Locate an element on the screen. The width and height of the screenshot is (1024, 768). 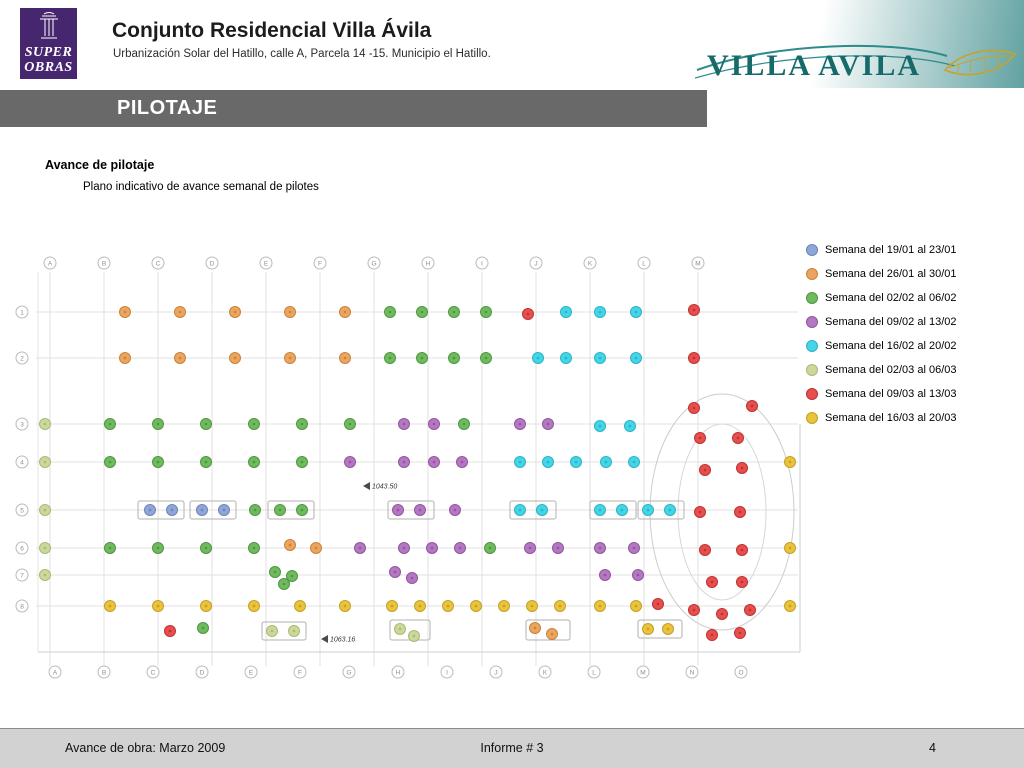
grid-label: L is located at coordinates (644, 263).